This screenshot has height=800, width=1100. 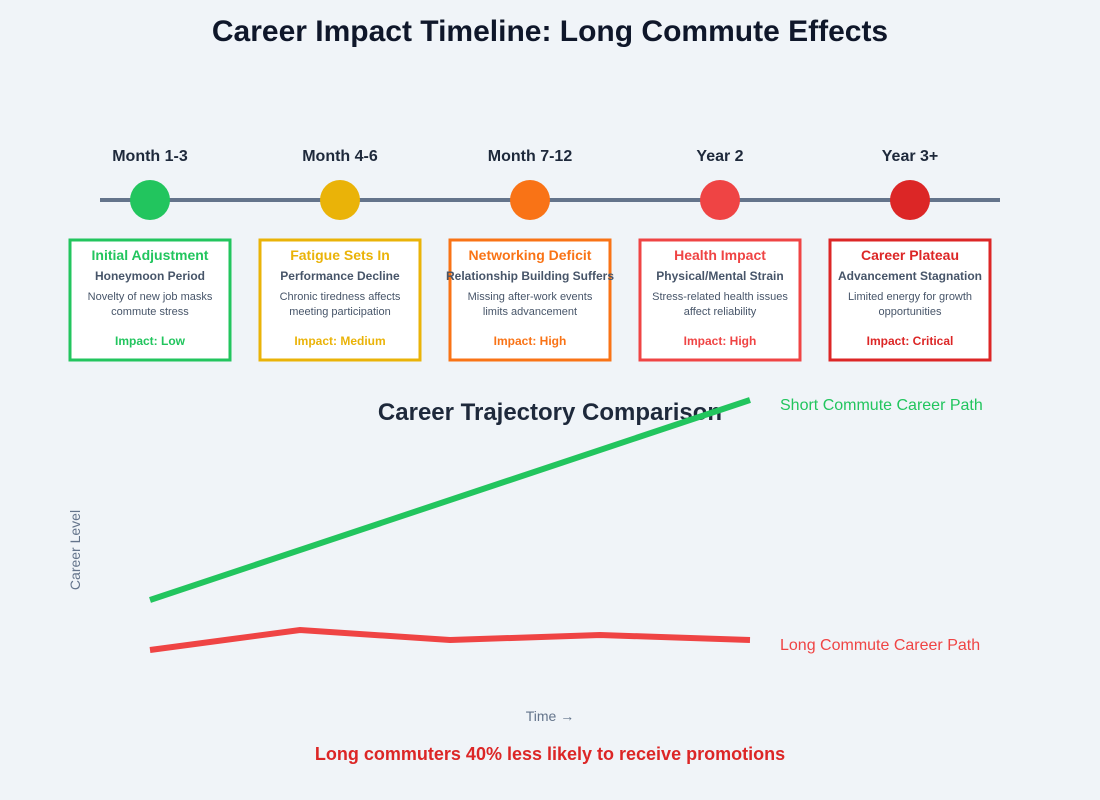 What do you see at coordinates (550, 716) in the screenshot?
I see `x-axis-label: Time →` at bounding box center [550, 716].